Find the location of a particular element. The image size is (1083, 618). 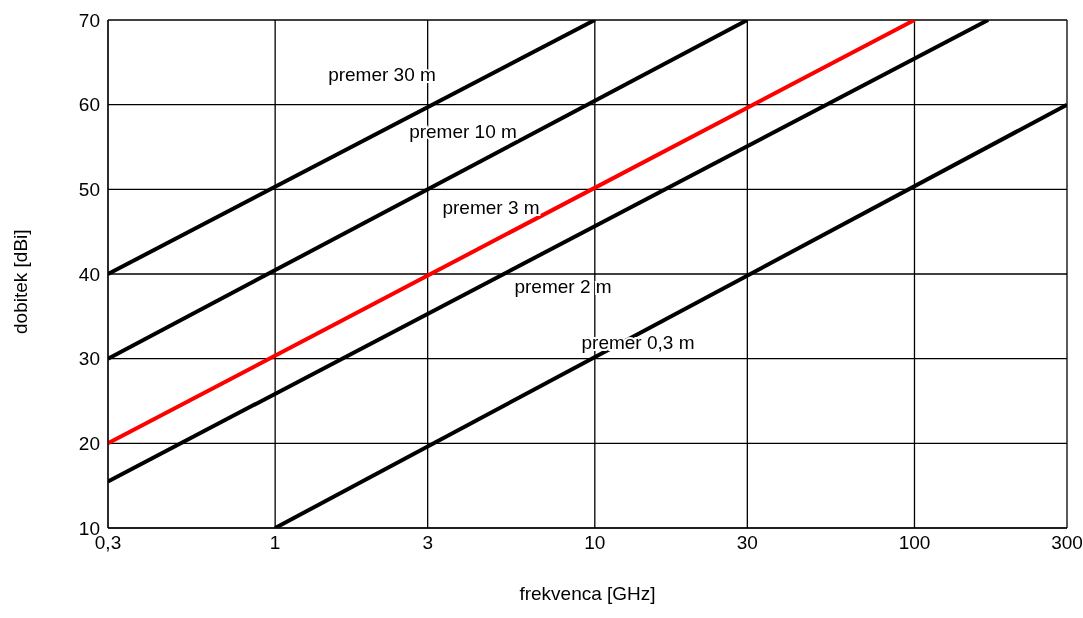

y-tick-label: 30 is located at coordinates (89, 359).